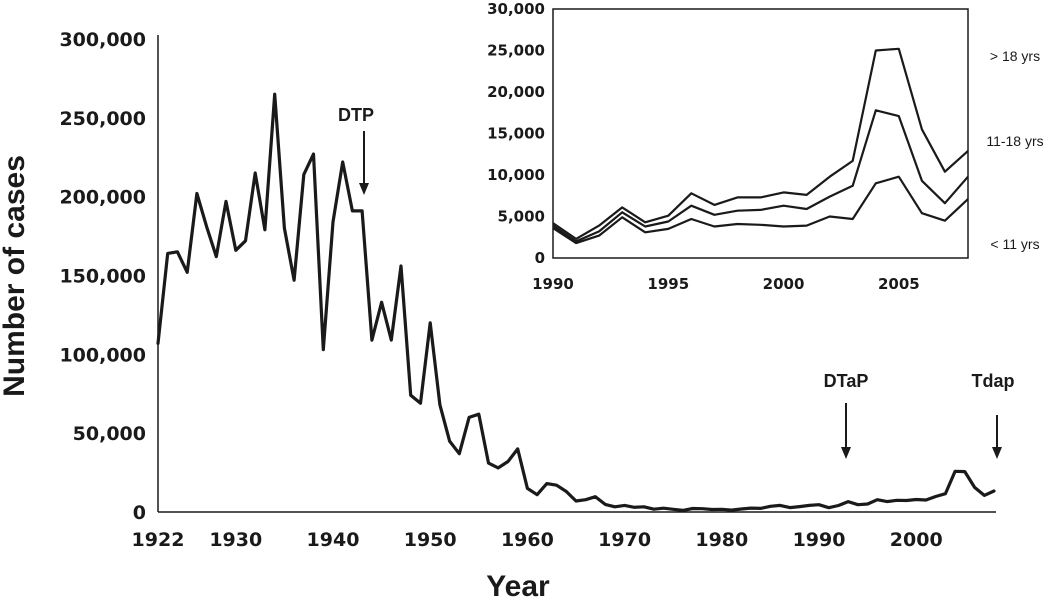 The height and width of the screenshot is (600, 1050). Describe the element at coordinates (1014, 141) in the screenshot. I see `inset-series-label: 11-18 yrs` at that location.